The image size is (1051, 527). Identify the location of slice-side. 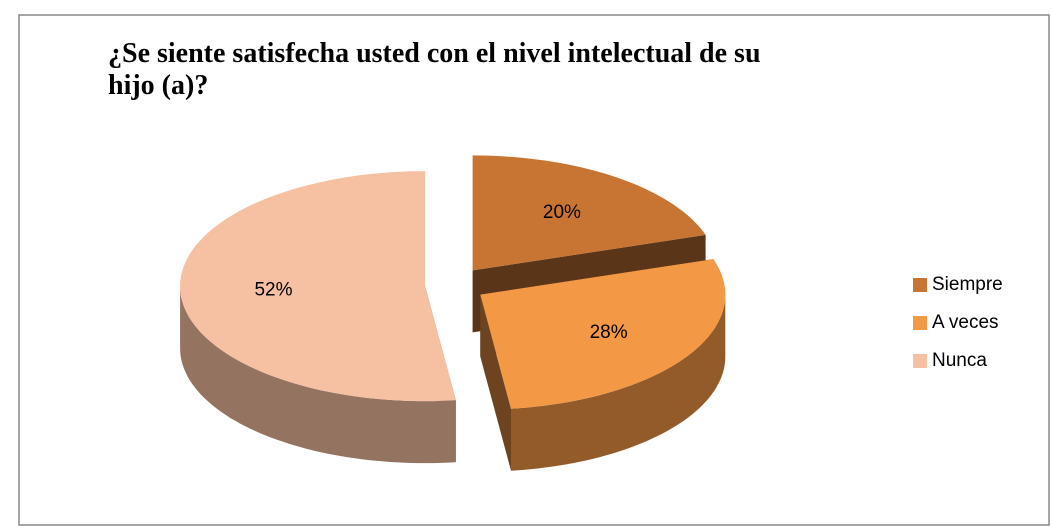
(495, 382).